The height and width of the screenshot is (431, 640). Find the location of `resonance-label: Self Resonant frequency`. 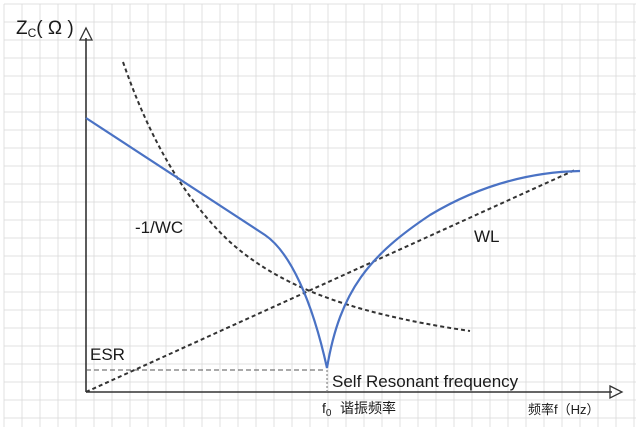

resonance-label: Self Resonant frequency is located at coordinates (425, 381).